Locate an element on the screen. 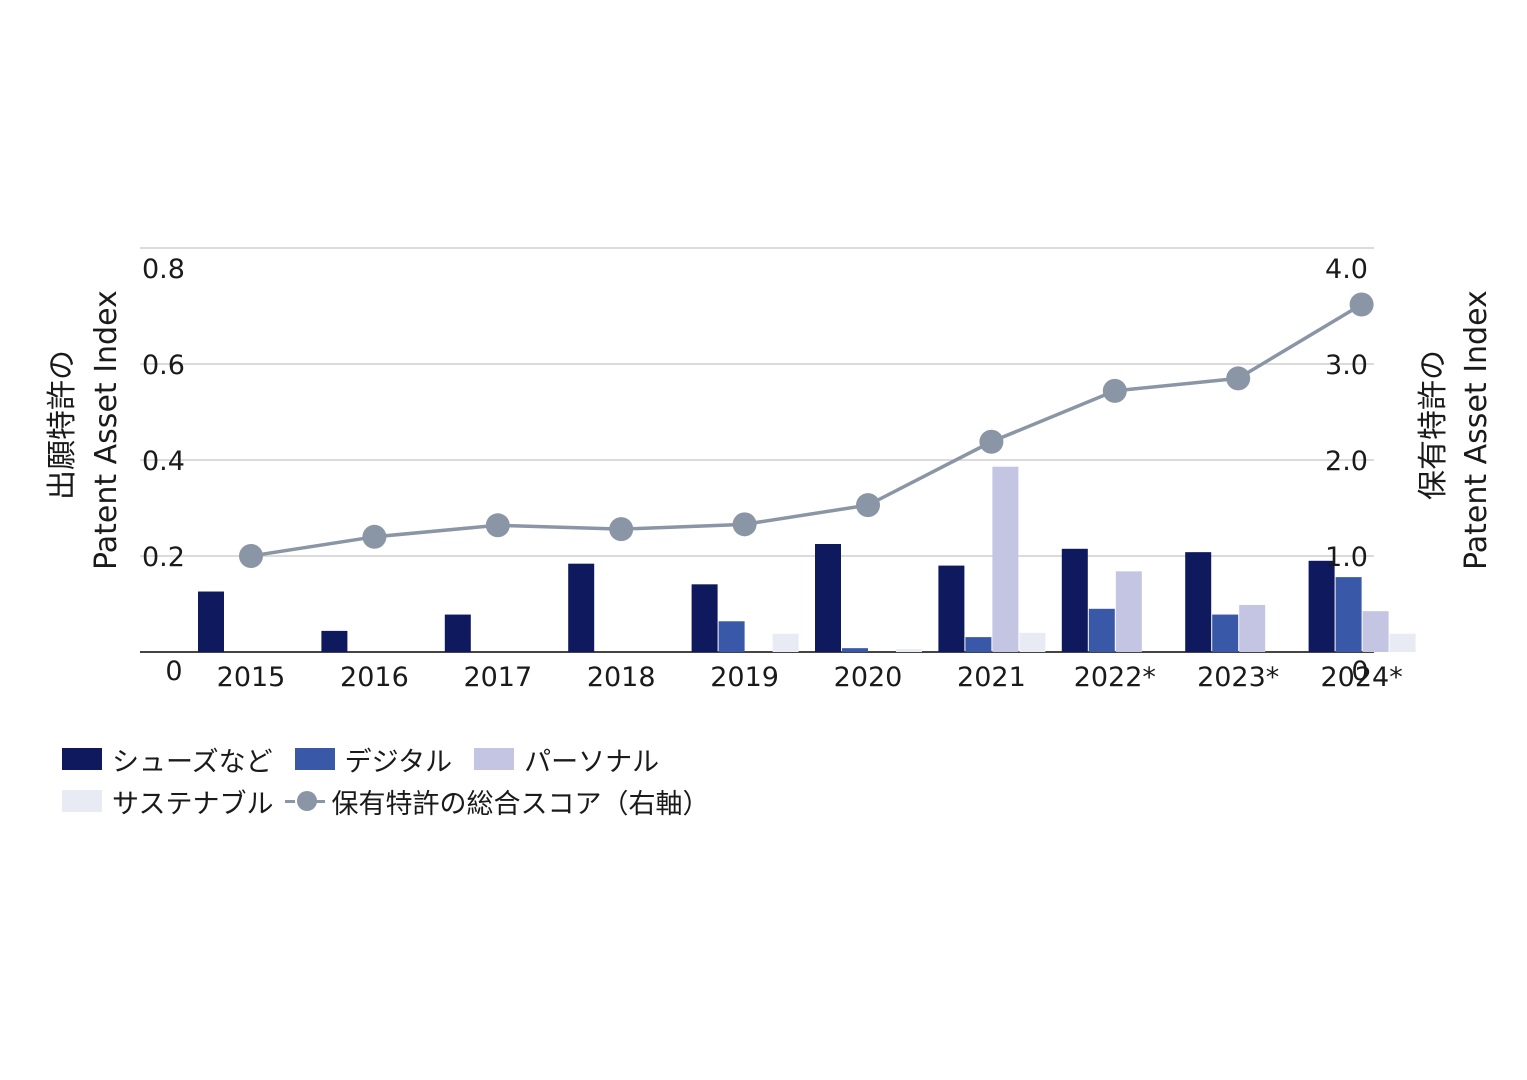 The height and width of the screenshot is (1080, 1527). score-point-2024 is located at coordinates (1361, 304).